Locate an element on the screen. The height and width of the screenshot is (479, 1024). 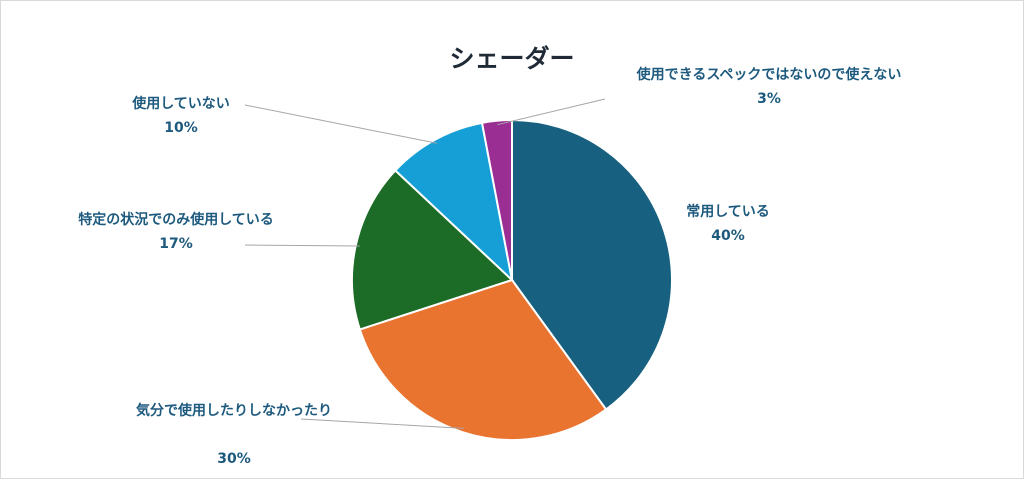
slice-label: 気分で使用したりしなかったり 30% is located at coordinates (234, 434).